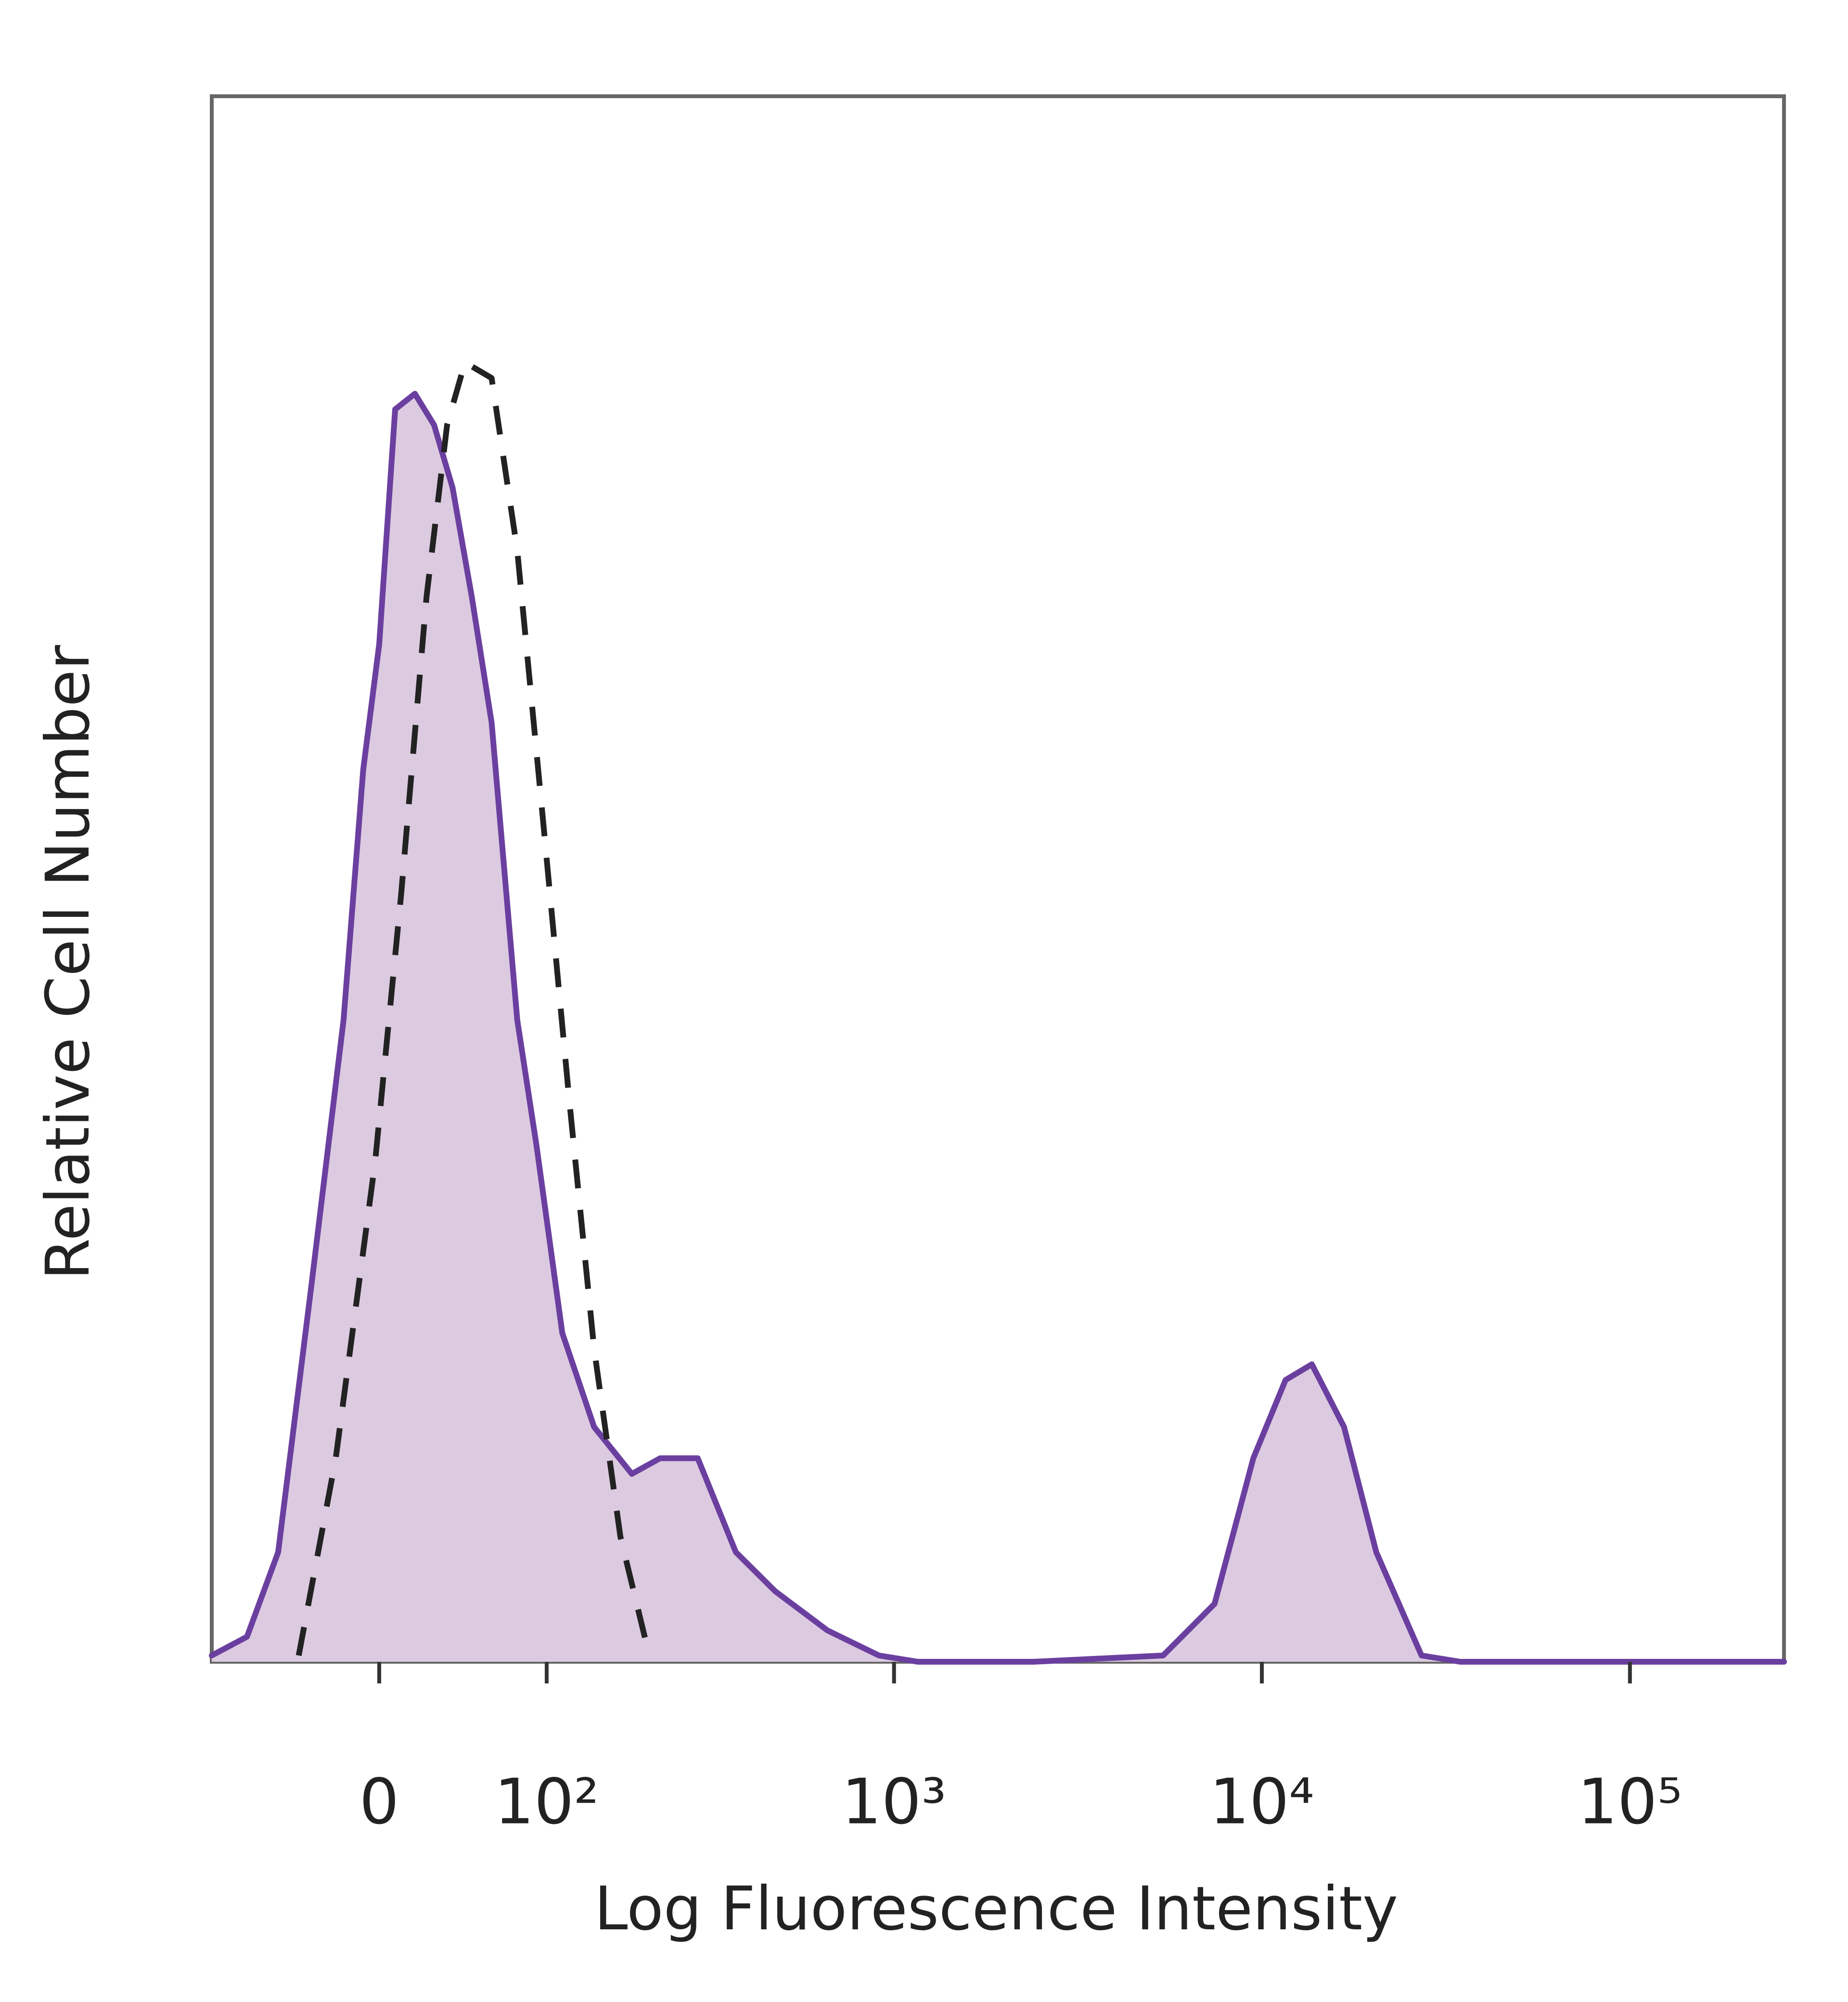  Describe the element at coordinates (996, 1909) in the screenshot. I see `x-axis-label: Log Fluorescence Intensity` at that location.